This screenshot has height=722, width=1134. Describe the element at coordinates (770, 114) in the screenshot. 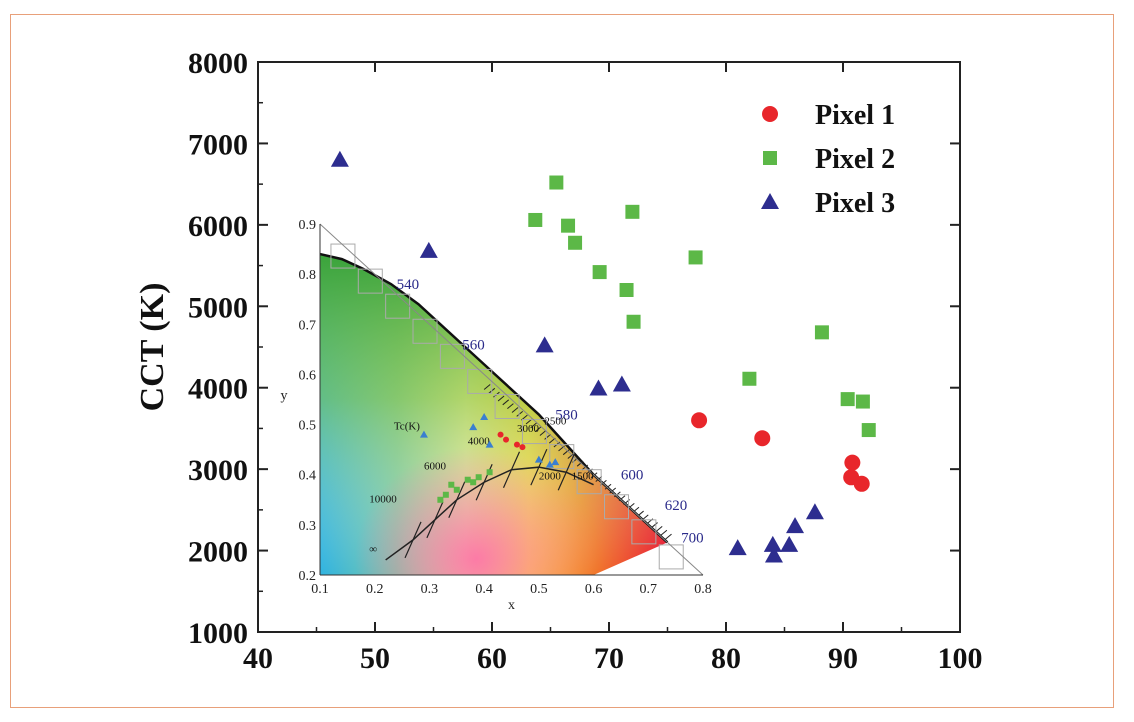

I see `legend-marker-pixel1` at that location.